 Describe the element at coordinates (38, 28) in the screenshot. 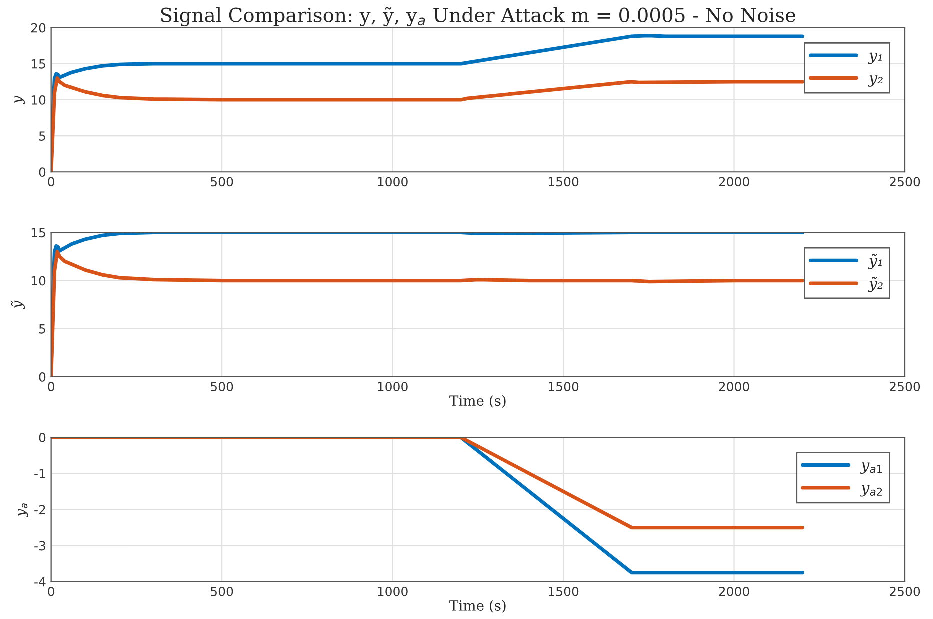

I see `y-tick-label: 20` at that location.